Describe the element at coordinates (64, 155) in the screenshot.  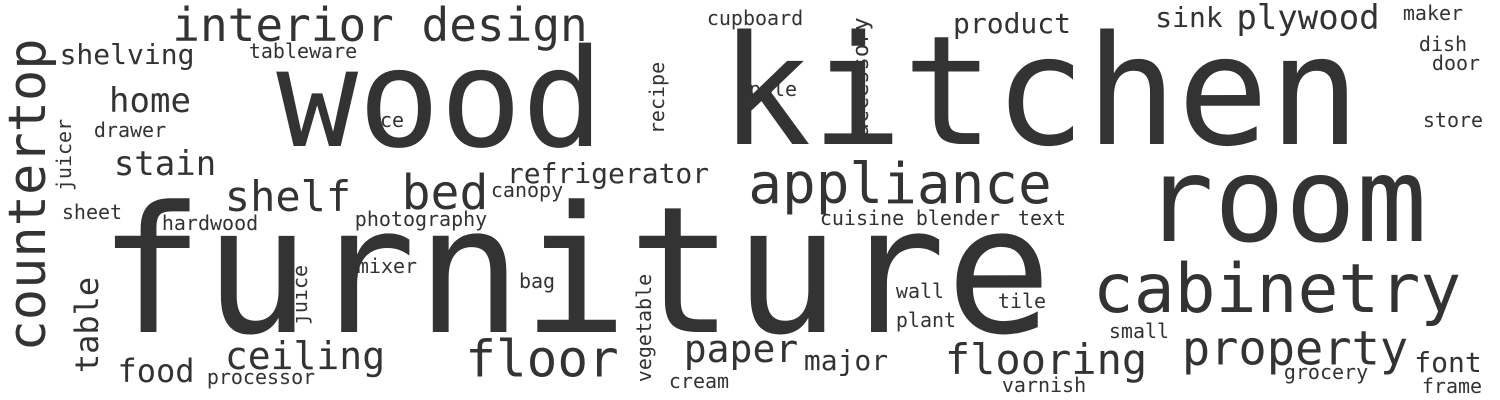
I see `word-juicer: juicer` at that location.